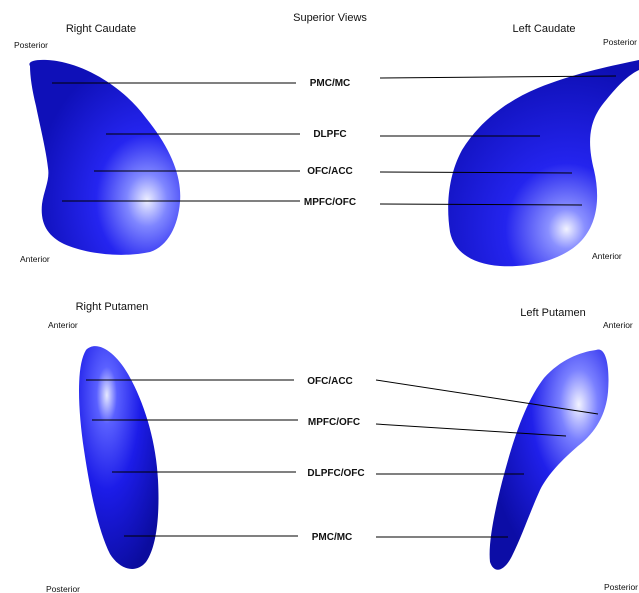 Image resolution: width=639 pixels, height=593 pixels. What do you see at coordinates (330, 381) in the screenshot?
I see `putamen-region-ofc-acc: OFC/ACC` at bounding box center [330, 381].